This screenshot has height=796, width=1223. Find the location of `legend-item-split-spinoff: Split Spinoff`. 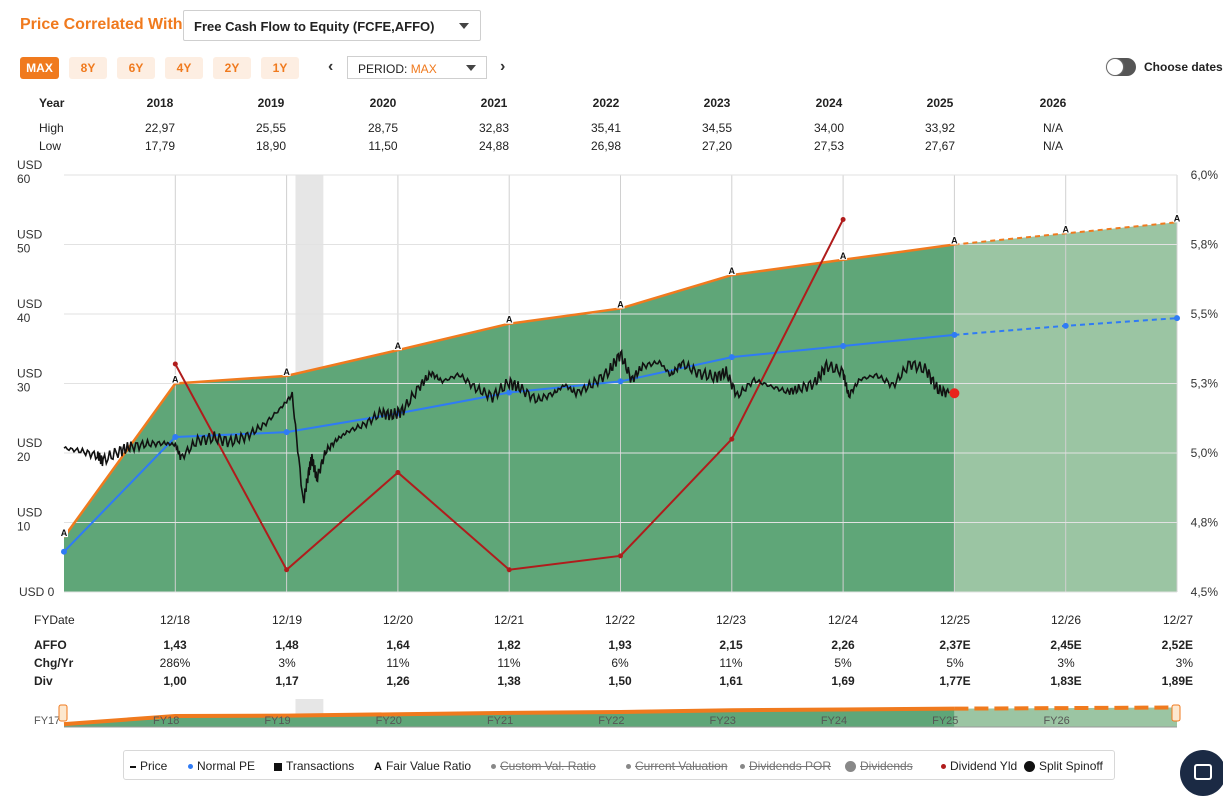

legend-item-split-spinoff: Split Spinoff is located at coordinates (1063, 766).